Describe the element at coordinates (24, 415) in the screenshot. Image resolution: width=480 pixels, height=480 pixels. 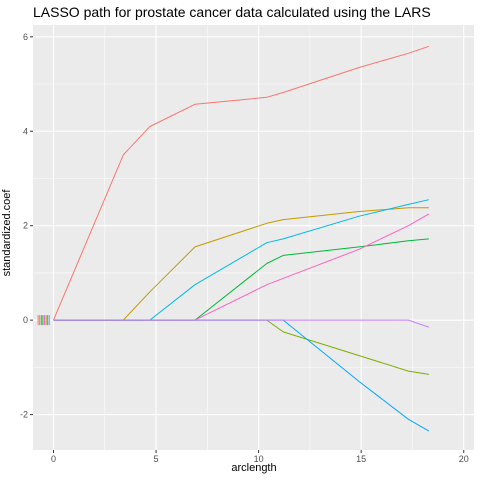
I see `y-tick-label: -2` at that location.